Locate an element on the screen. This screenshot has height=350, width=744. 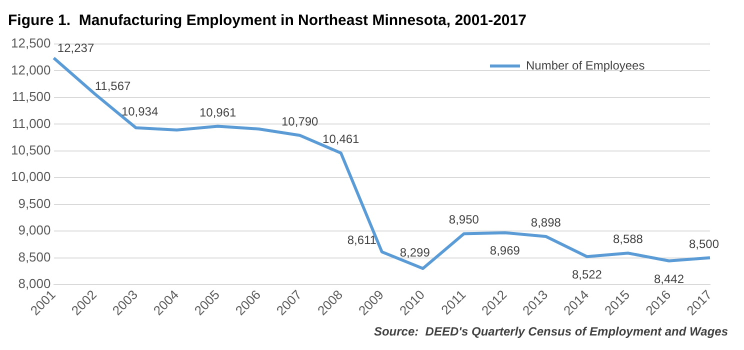
y-tick-label: 11,500 is located at coordinates (31, 96).